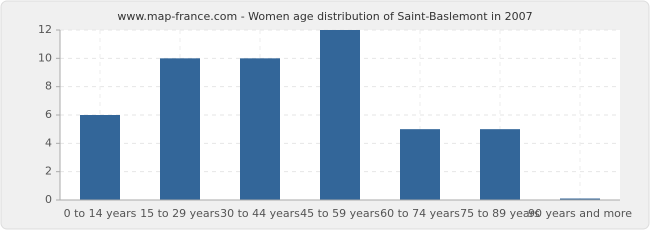 Image resolution: width=650 pixels, height=240 pixels. What do you see at coordinates (180, 213) in the screenshot?
I see `x-tick-label: 15 to 29 years` at bounding box center [180, 213].